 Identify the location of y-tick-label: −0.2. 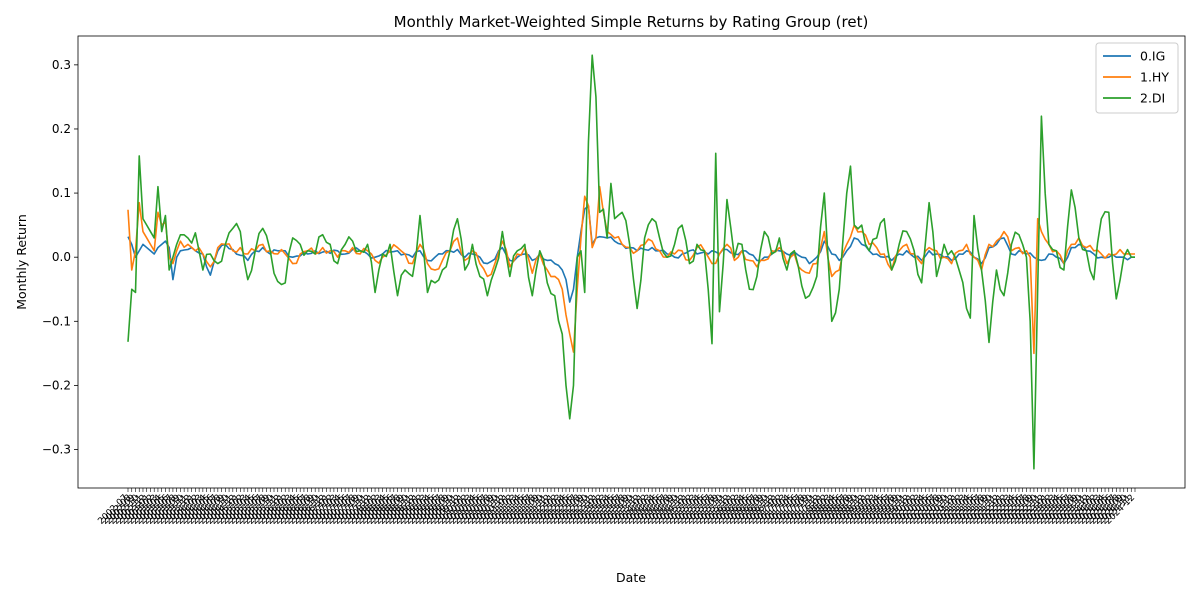
(56, 385).